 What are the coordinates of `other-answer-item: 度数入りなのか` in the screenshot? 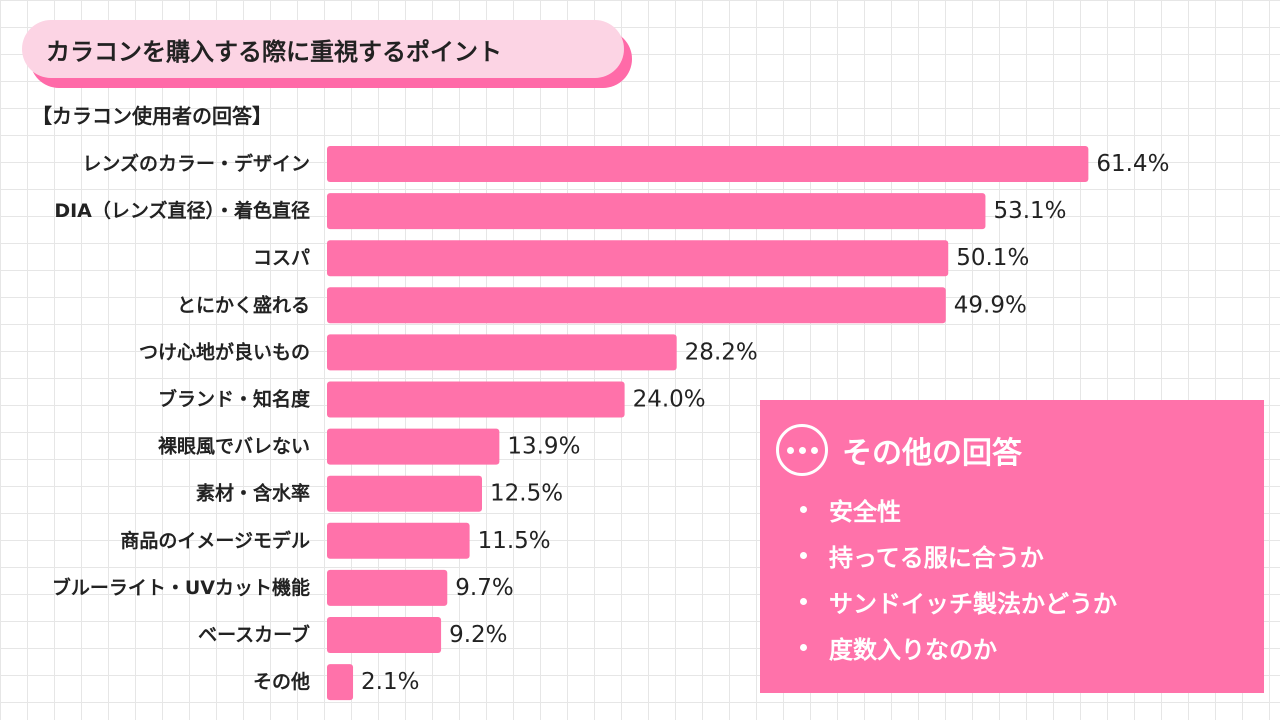 It's located at (958, 647).